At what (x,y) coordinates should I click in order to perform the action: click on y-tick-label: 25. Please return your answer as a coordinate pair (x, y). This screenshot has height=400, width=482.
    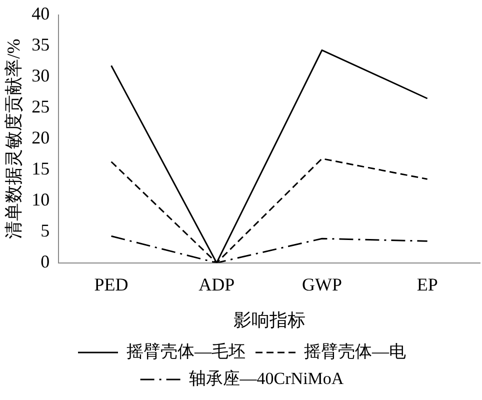
    Looking at the image, I should click on (41, 106).